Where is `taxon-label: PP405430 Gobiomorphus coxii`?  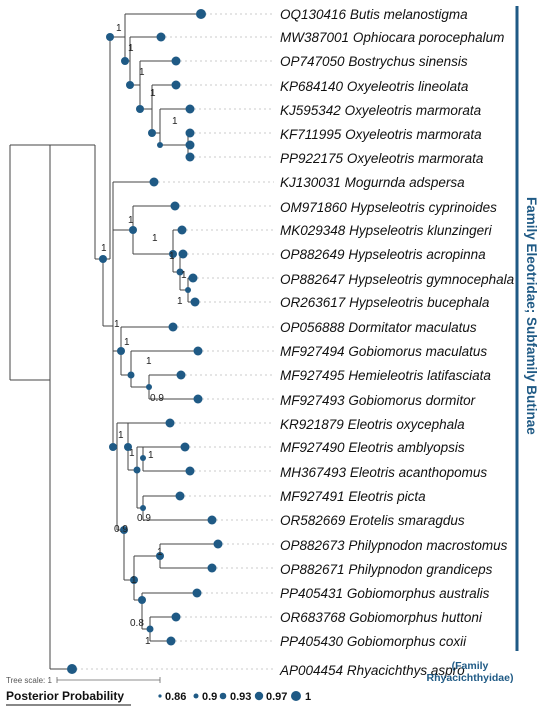 taxon-label: PP405430 Gobiomorphus coxii is located at coordinates (373, 641).